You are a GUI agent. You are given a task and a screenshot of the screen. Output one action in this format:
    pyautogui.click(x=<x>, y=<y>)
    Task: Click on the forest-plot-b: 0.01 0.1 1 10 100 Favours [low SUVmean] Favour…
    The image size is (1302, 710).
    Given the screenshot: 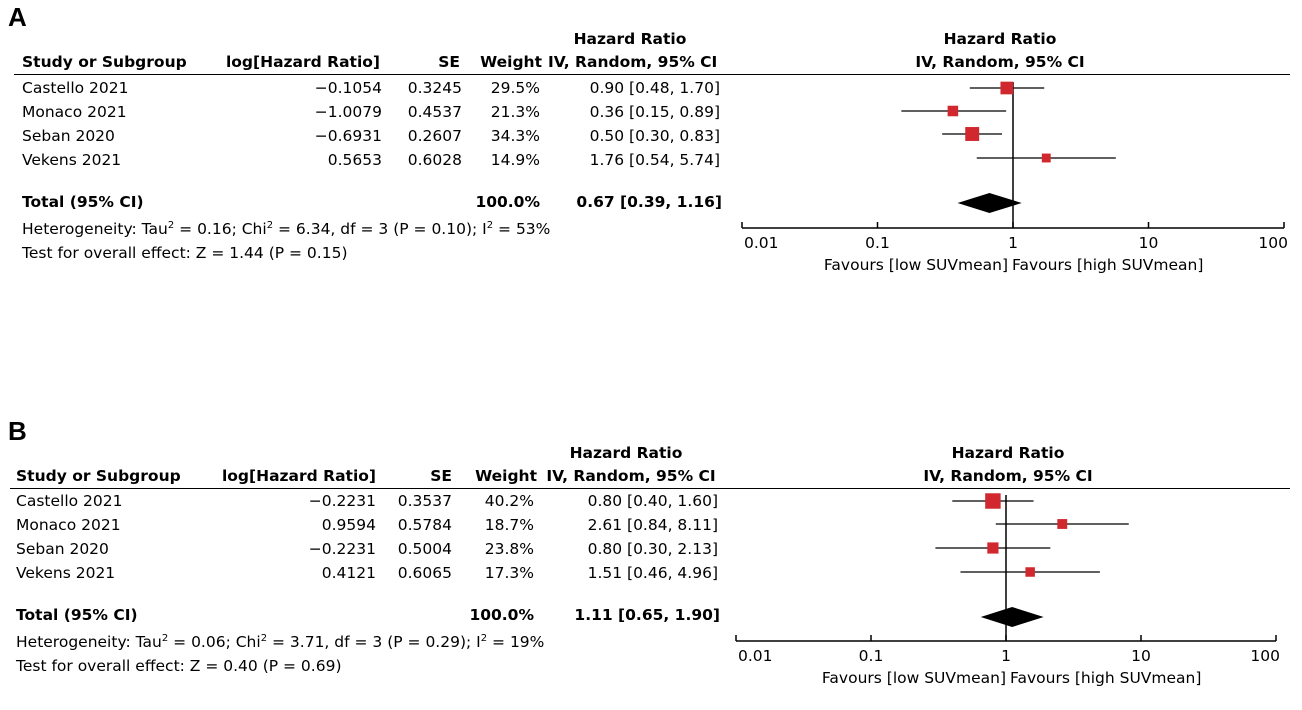 What is the action you would take?
    pyautogui.click(x=1007, y=590)
    